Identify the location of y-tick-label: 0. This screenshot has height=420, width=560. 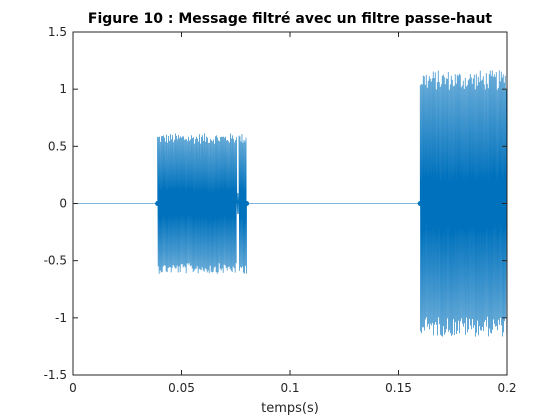
(63, 204).